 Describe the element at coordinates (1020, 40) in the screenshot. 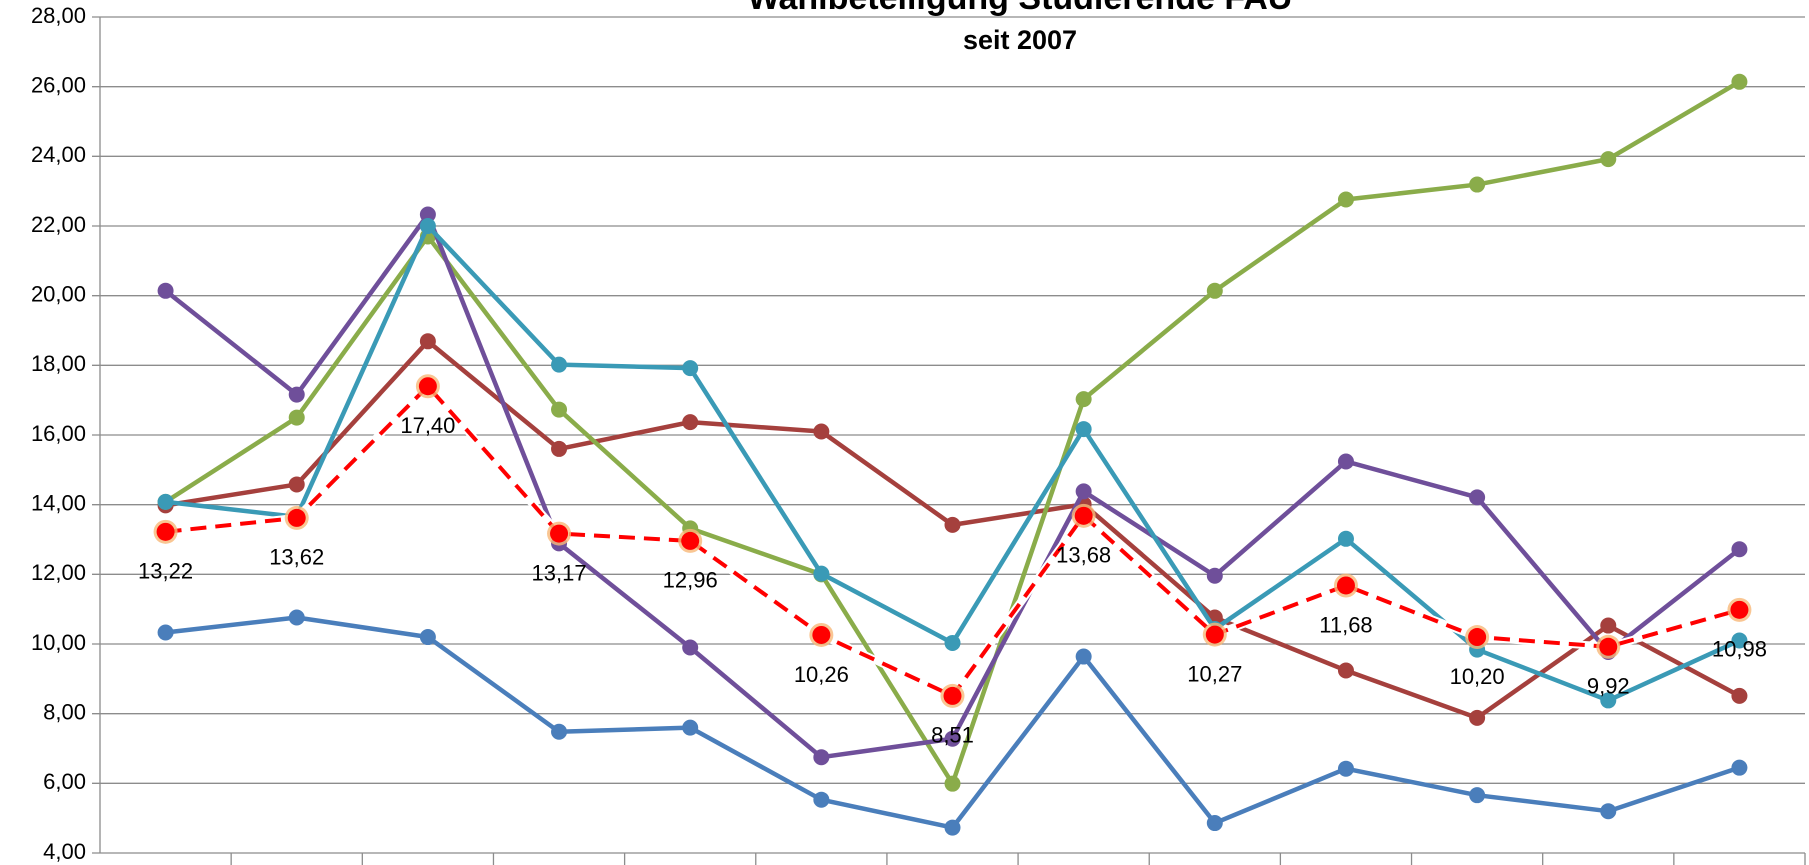

I see `chart-subtitle: seit 2007` at that location.